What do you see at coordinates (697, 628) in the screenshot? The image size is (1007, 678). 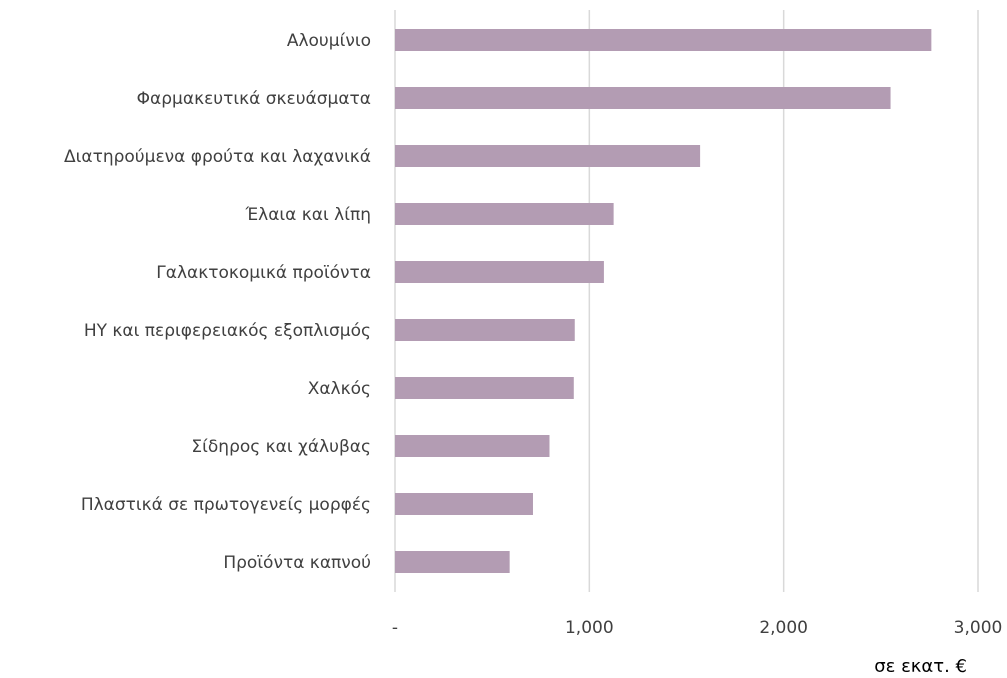 I see `x-axis-tick-labels: - 1,000 2,000 3,000` at bounding box center [697, 628].